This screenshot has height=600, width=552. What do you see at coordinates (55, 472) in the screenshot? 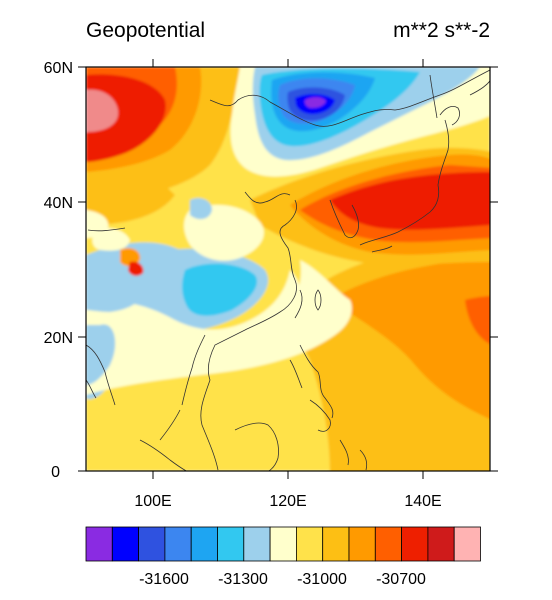
I see `lat-tick-label: 0` at bounding box center [55, 472].